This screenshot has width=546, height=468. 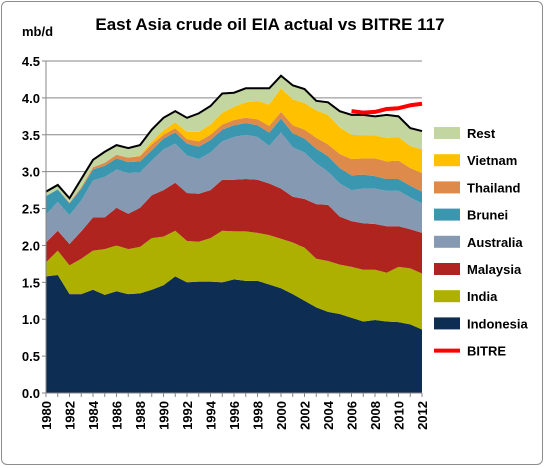 I want to click on x-tick-label: 2006, so click(x=352, y=415).